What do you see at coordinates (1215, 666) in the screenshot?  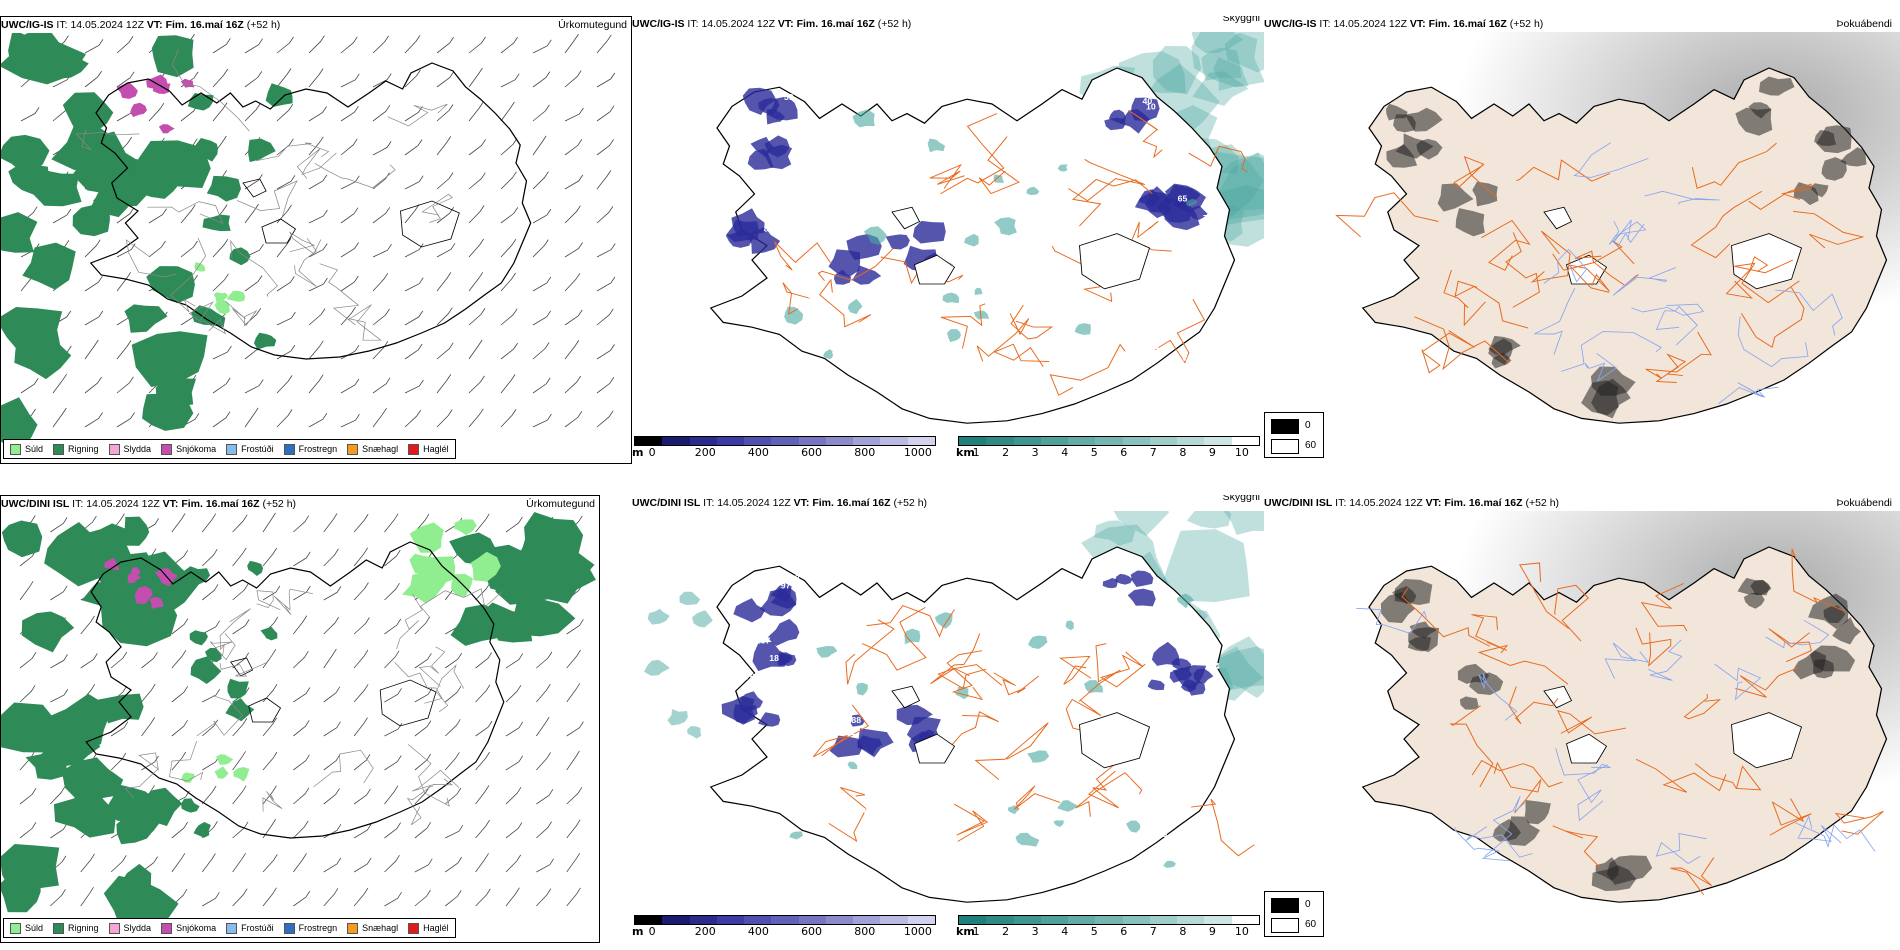 I see `visibility-value-label: 54` at bounding box center [1215, 666].